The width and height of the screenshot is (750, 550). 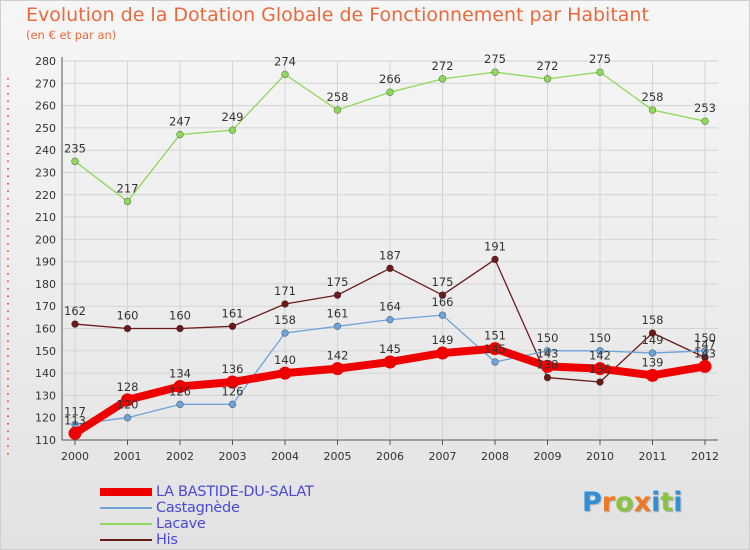 I want to click on data-label: 171, so click(x=285, y=291).